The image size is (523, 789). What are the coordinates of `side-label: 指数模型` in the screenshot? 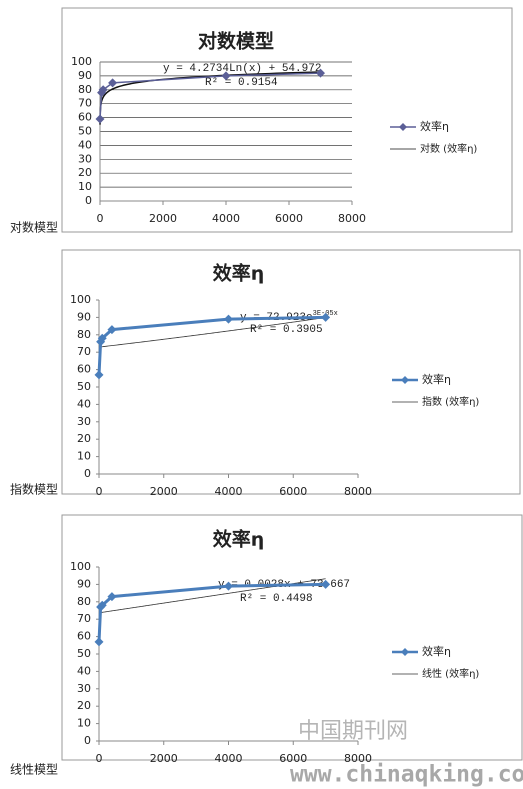 It's located at (34, 489).